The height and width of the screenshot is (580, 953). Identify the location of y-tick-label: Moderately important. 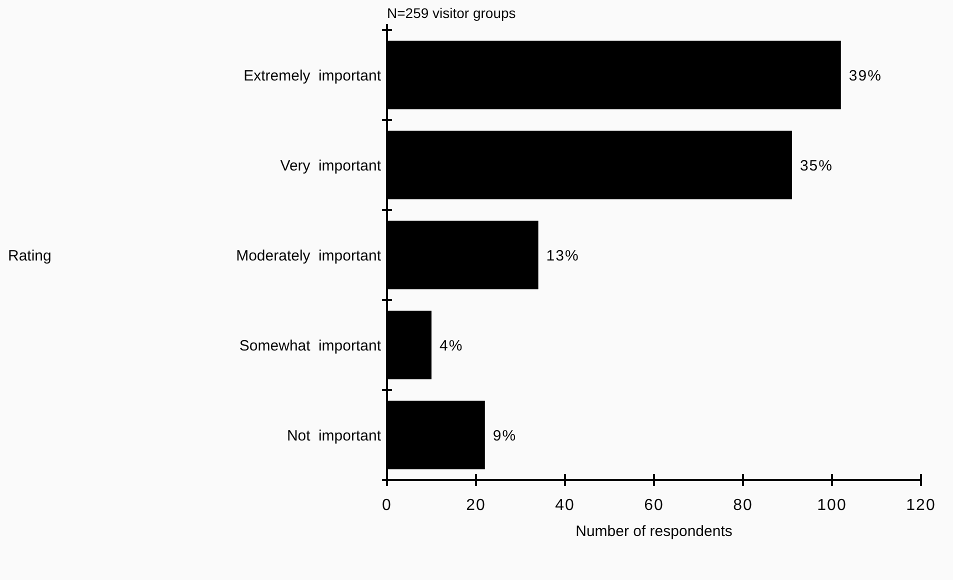
(309, 255).